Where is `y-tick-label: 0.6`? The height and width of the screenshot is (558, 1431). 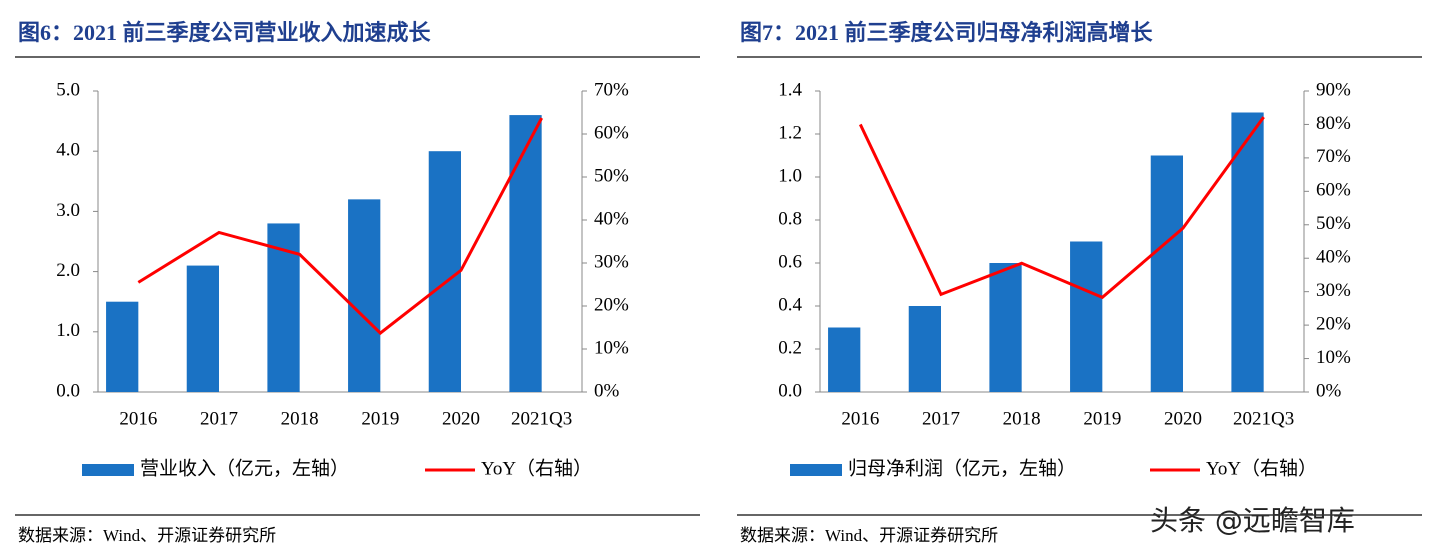 y-tick-label: 0.6 is located at coordinates (790, 261).